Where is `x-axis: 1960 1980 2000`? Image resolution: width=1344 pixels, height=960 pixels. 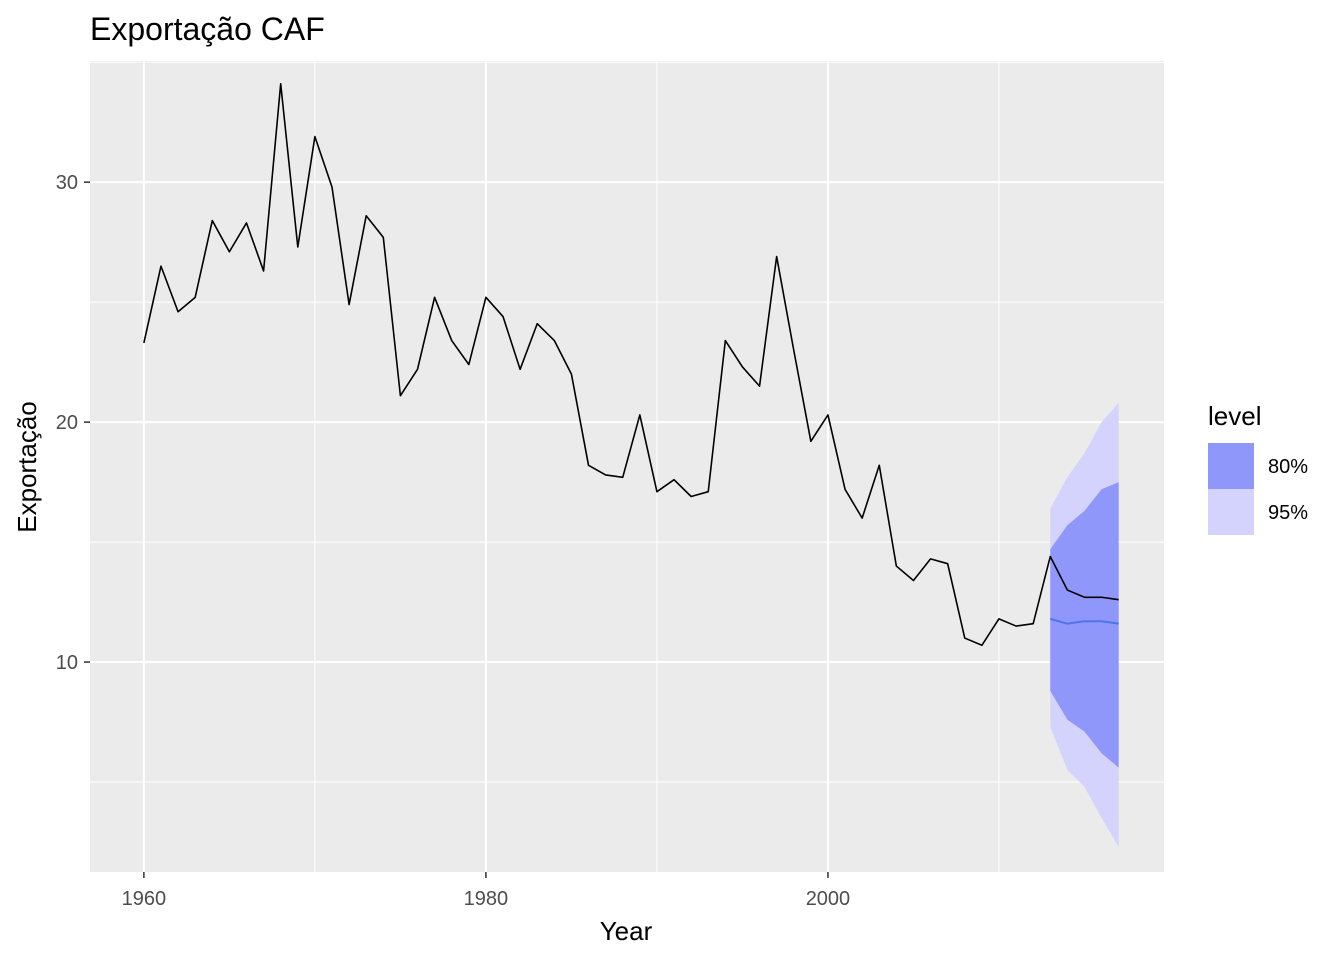 x-axis: 1960 1980 2000 is located at coordinates (486, 891).